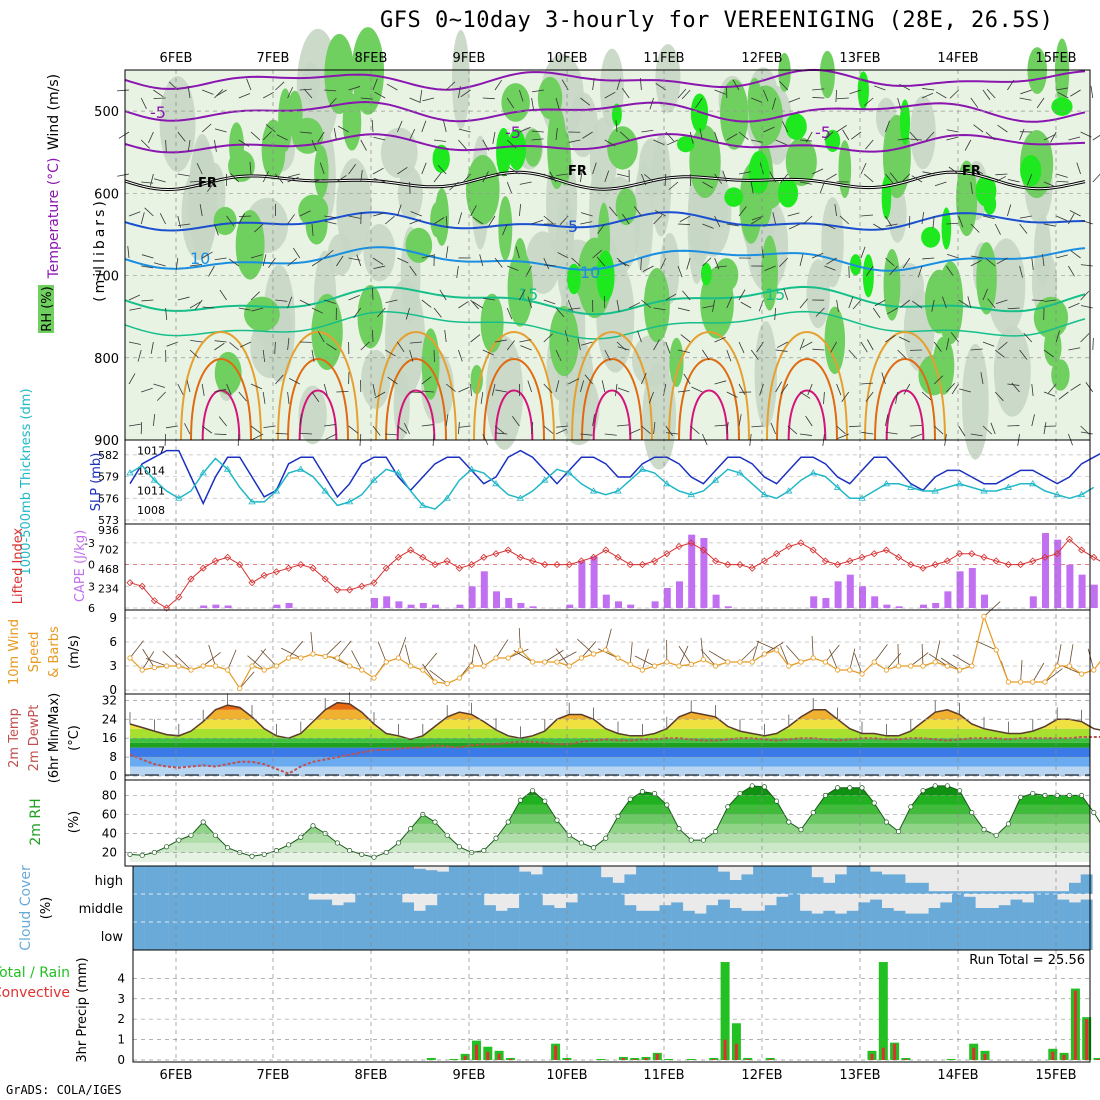  I want to click on x-tick-label: 11FEB, so click(663, 1075).